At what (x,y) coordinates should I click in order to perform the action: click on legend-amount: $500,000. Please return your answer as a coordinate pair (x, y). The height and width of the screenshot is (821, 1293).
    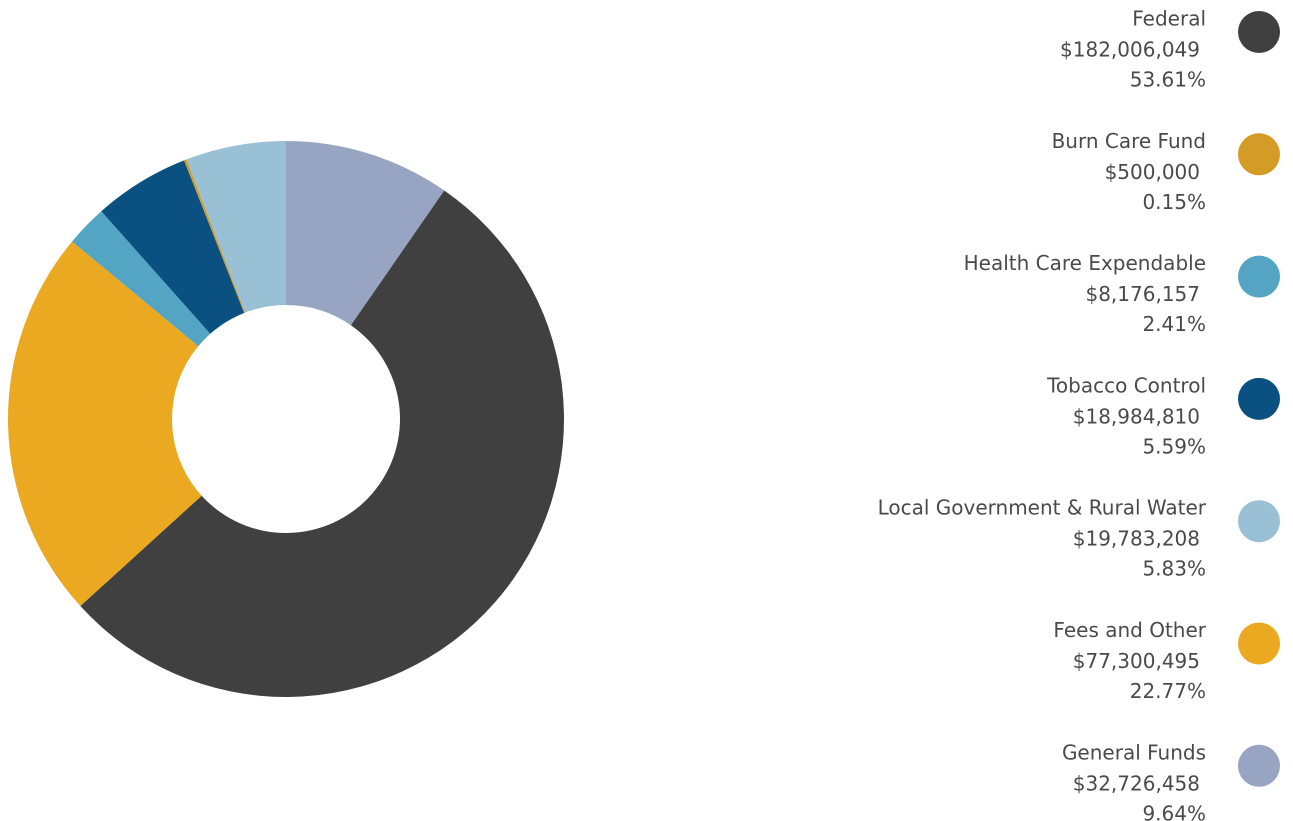
    Looking at the image, I should click on (1152, 172).